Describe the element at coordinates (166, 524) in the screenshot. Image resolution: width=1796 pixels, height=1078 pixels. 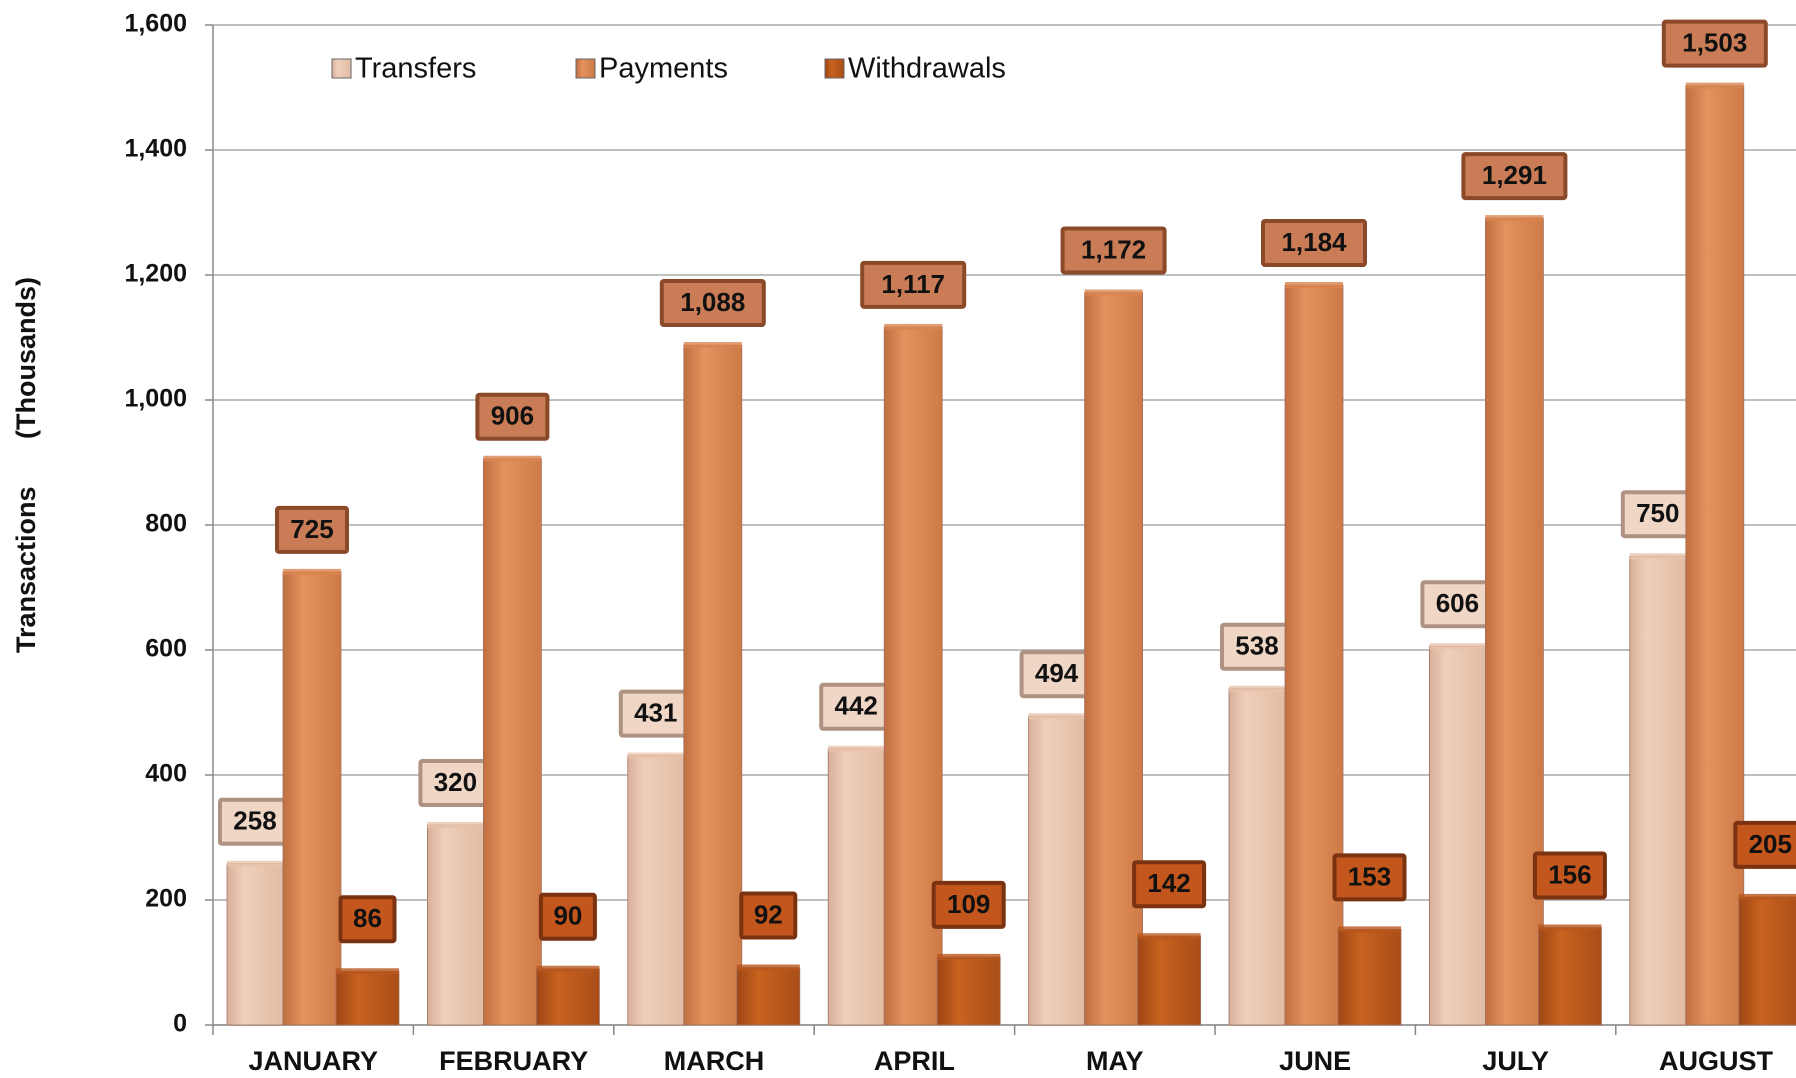
I see `y-tick-label: 800` at that location.